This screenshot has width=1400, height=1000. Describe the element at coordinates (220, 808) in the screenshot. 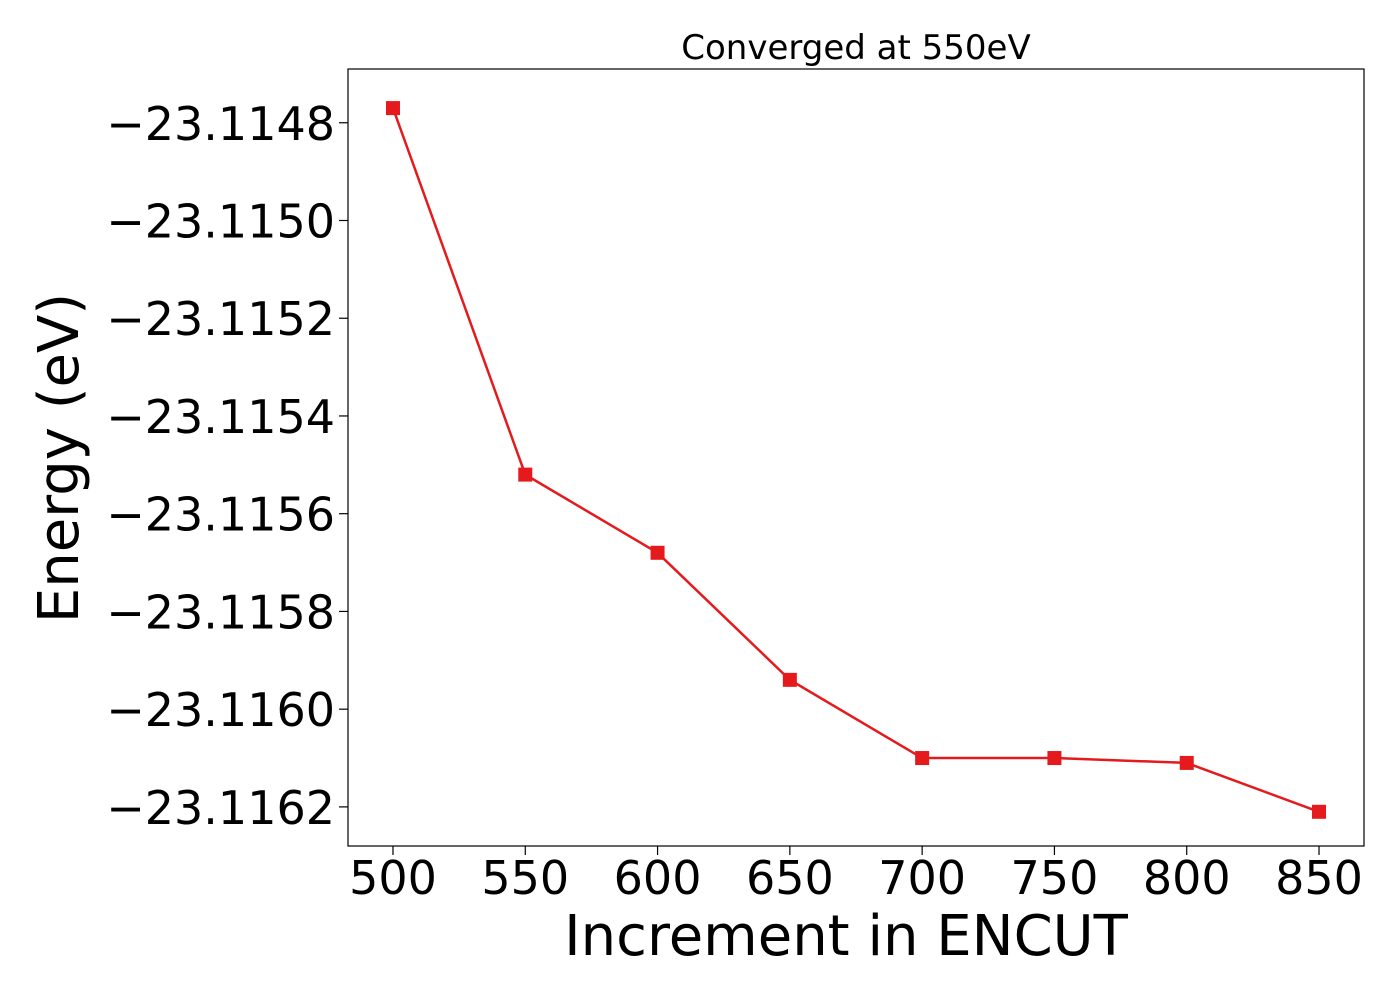

I see `y-tick-label: −23.1162` at that location.